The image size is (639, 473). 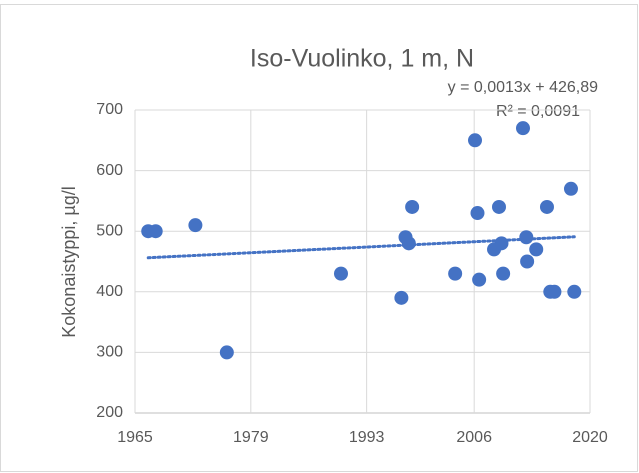 What do you see at coordinates (109, 170) in the screenshot?
I see `y-tick-label: 600` at bounding box center [109, 170].